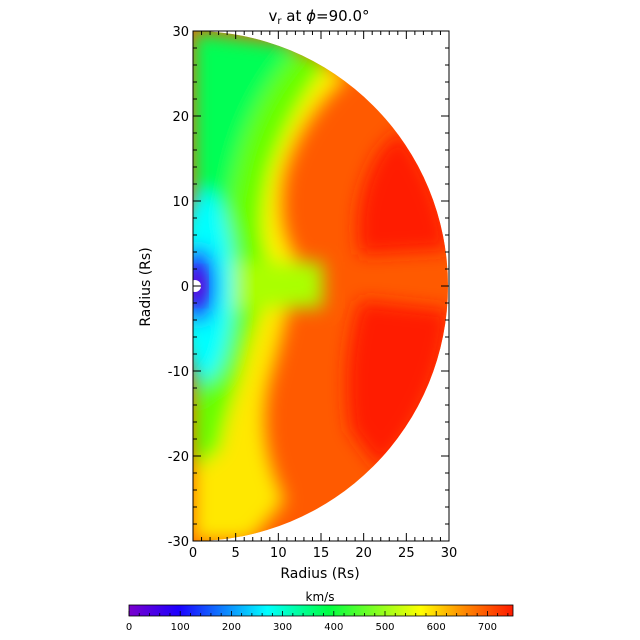 Image resolution: width=640 pixels, height=640 pixels. I want to click on x-tick-label: 25, so click(406, 553).